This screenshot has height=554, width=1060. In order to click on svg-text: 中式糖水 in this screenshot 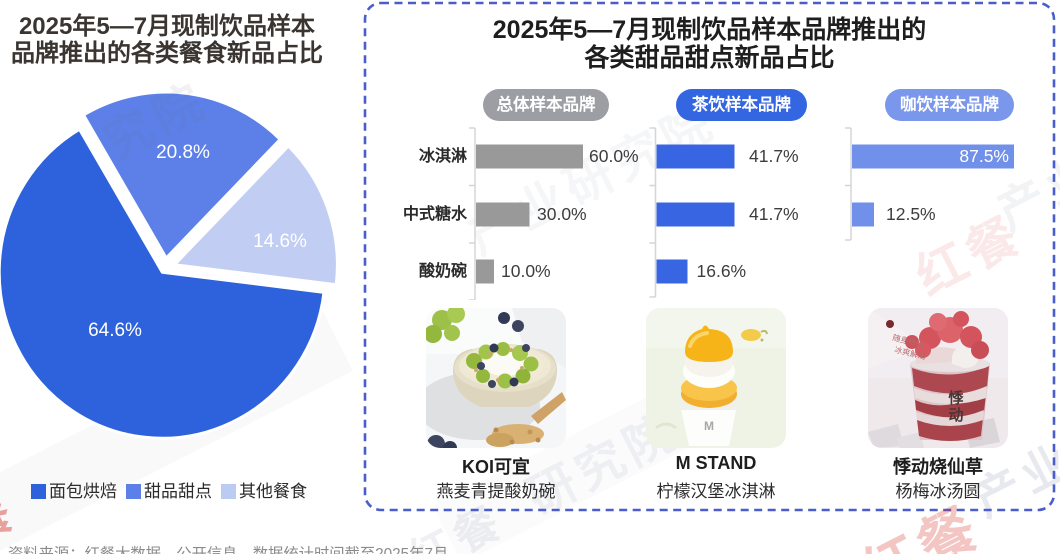, I will do `click(435, 213)`.